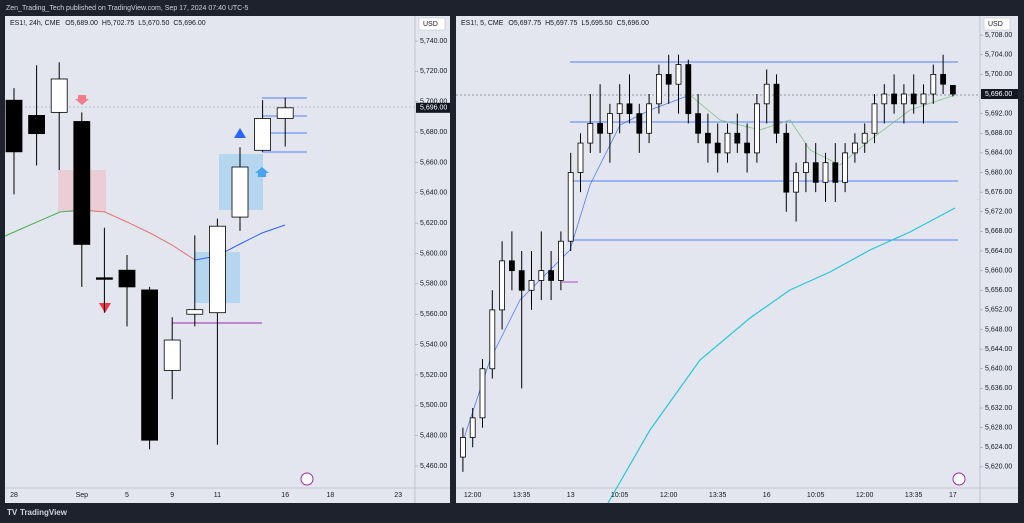 The height and width of the screenshot is (523, 1024). I want to click on ohlc-value: L5,695.50, so click(596, 23).